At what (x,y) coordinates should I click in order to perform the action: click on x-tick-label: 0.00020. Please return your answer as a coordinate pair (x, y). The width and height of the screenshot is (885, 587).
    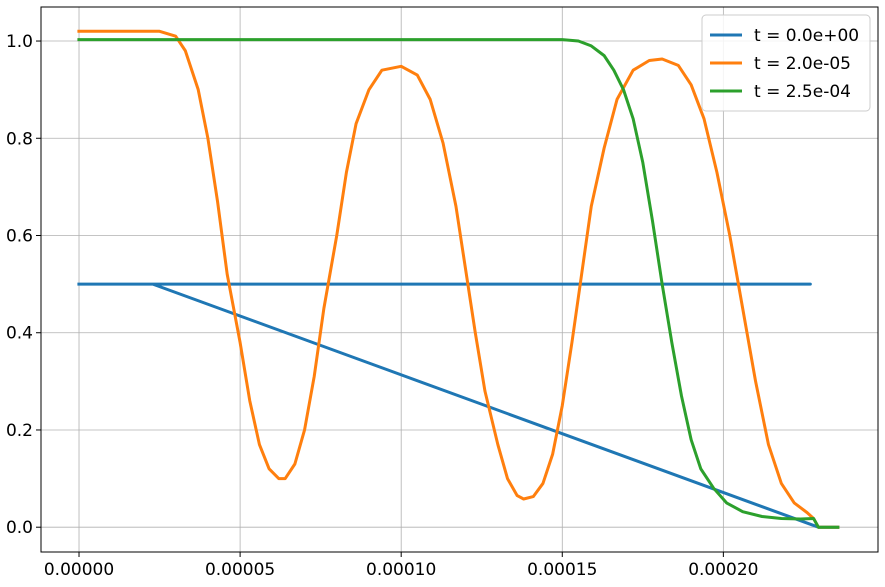
    Looking at the image, I should click on (723, 570).